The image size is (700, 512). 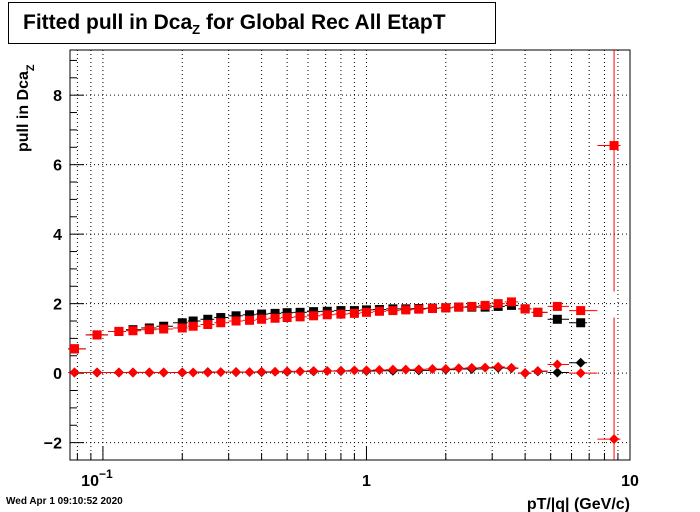 I want to click on x-tick-label: 10, so click(x=630, y=481).